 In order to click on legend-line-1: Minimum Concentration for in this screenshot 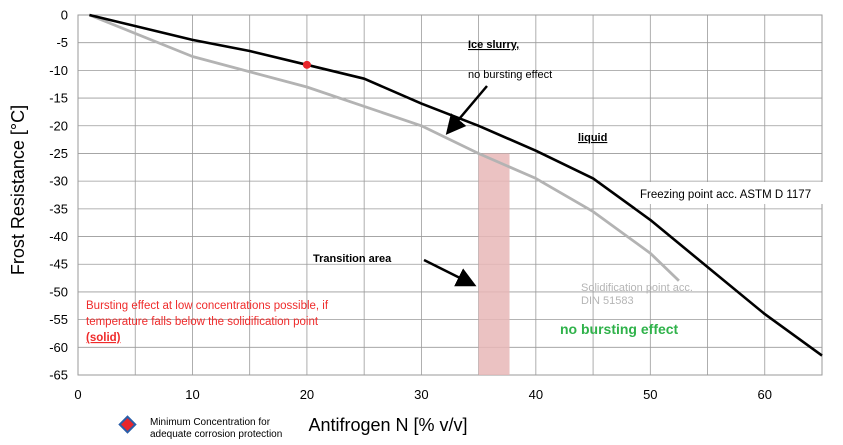, I will do `click(210, 422)`.